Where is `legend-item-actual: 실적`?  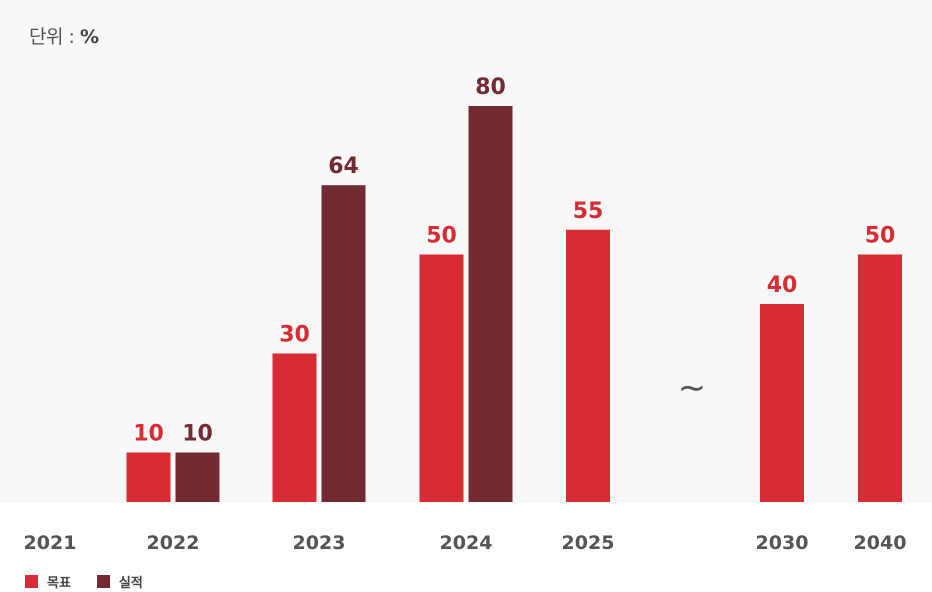 legend-item-actual: 실적 is located at coordinates (119, 581).